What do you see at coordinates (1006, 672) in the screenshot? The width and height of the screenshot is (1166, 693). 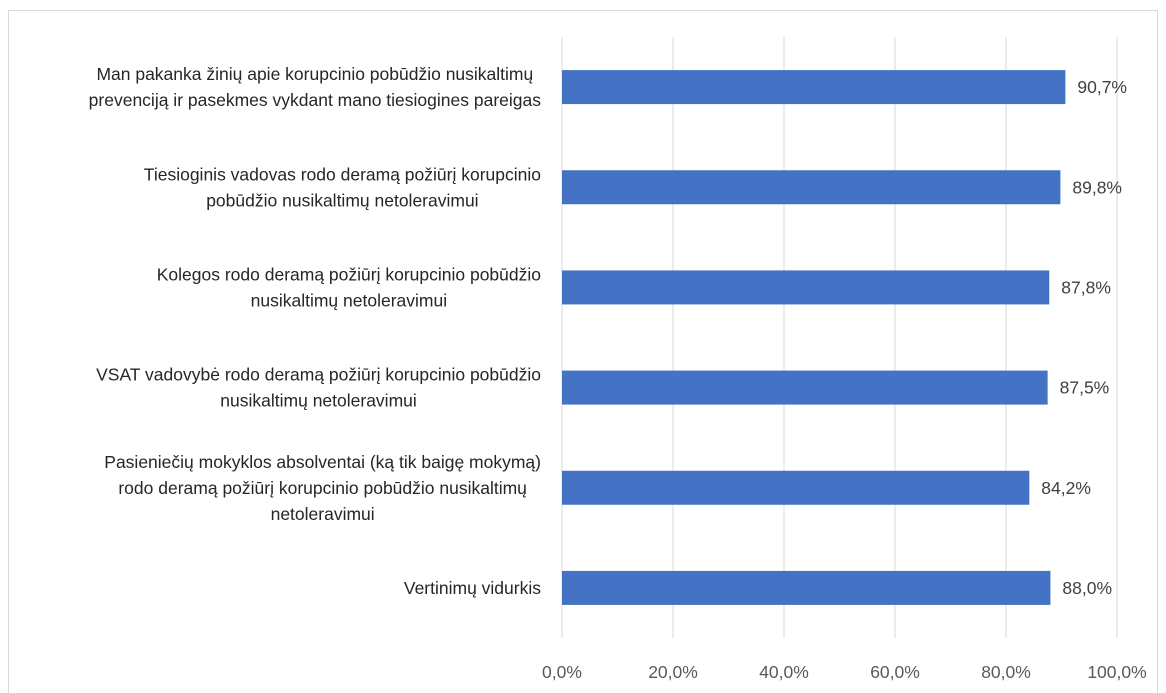 I see `x-tick-label: 80,0%` at bounding box center [1006, 672].